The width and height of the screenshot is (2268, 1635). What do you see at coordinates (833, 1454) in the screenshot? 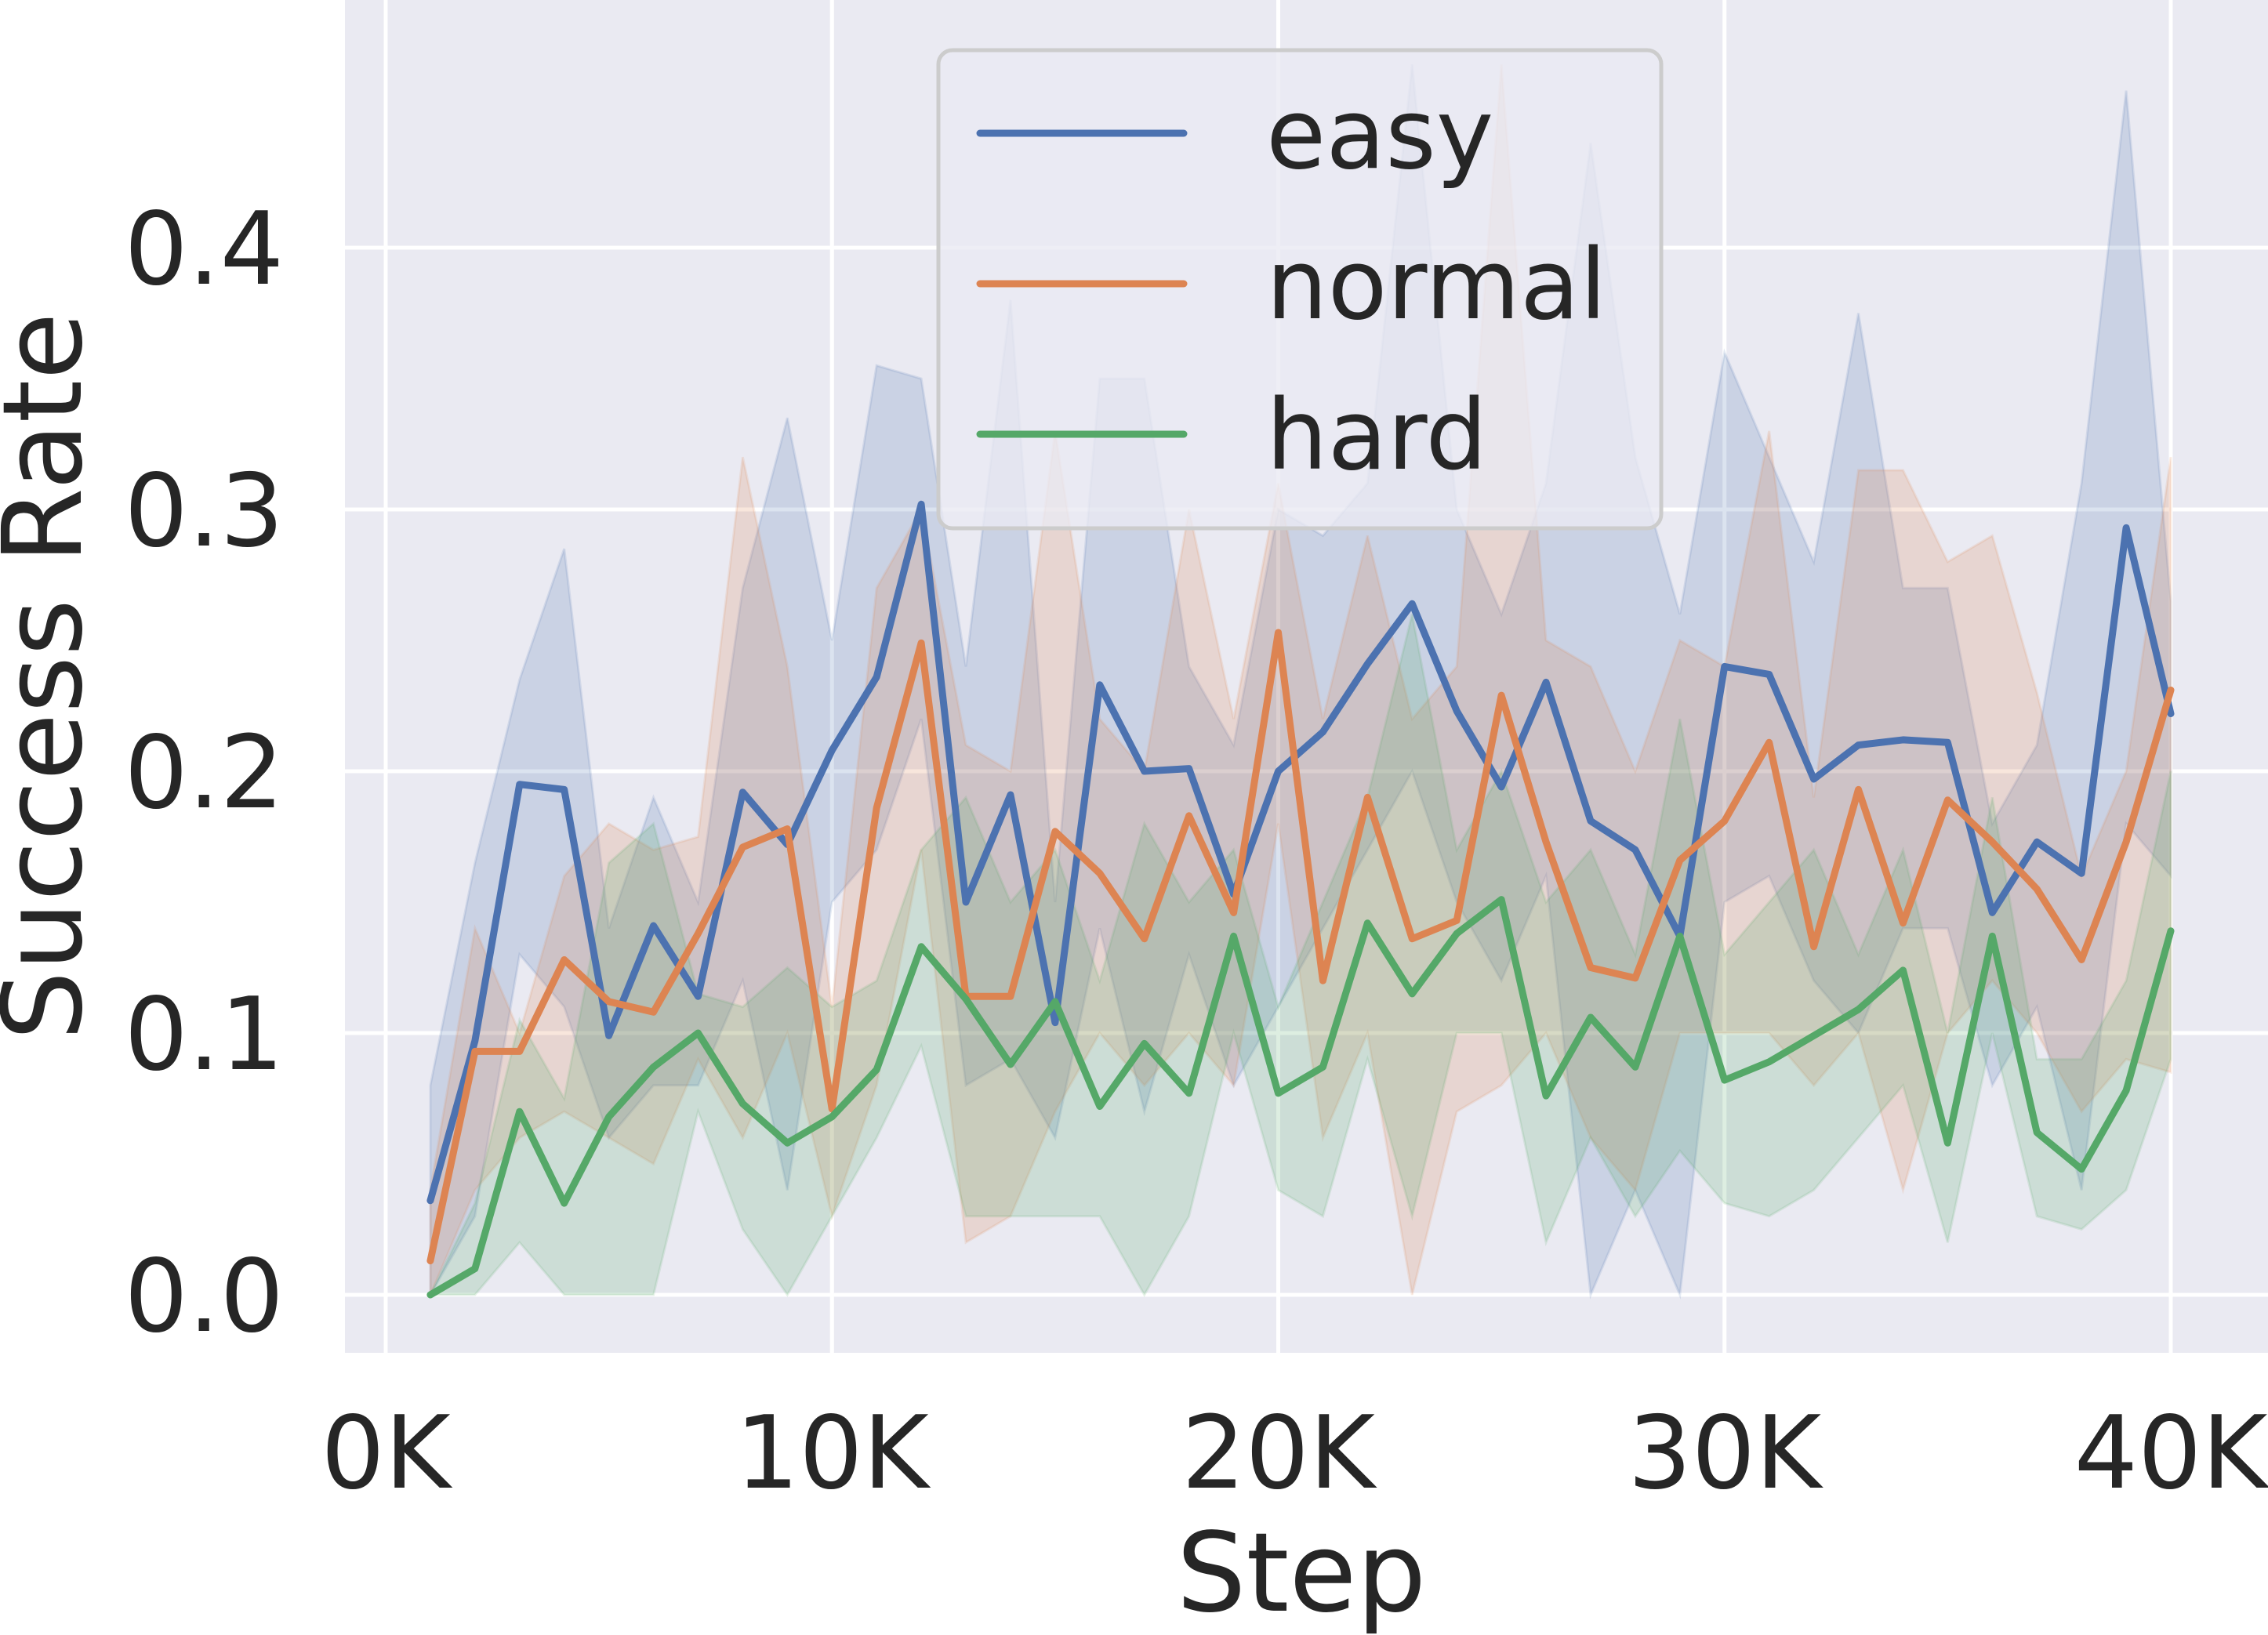
I see `x-tick-label: 10K` at bounding box center [833, 1454].